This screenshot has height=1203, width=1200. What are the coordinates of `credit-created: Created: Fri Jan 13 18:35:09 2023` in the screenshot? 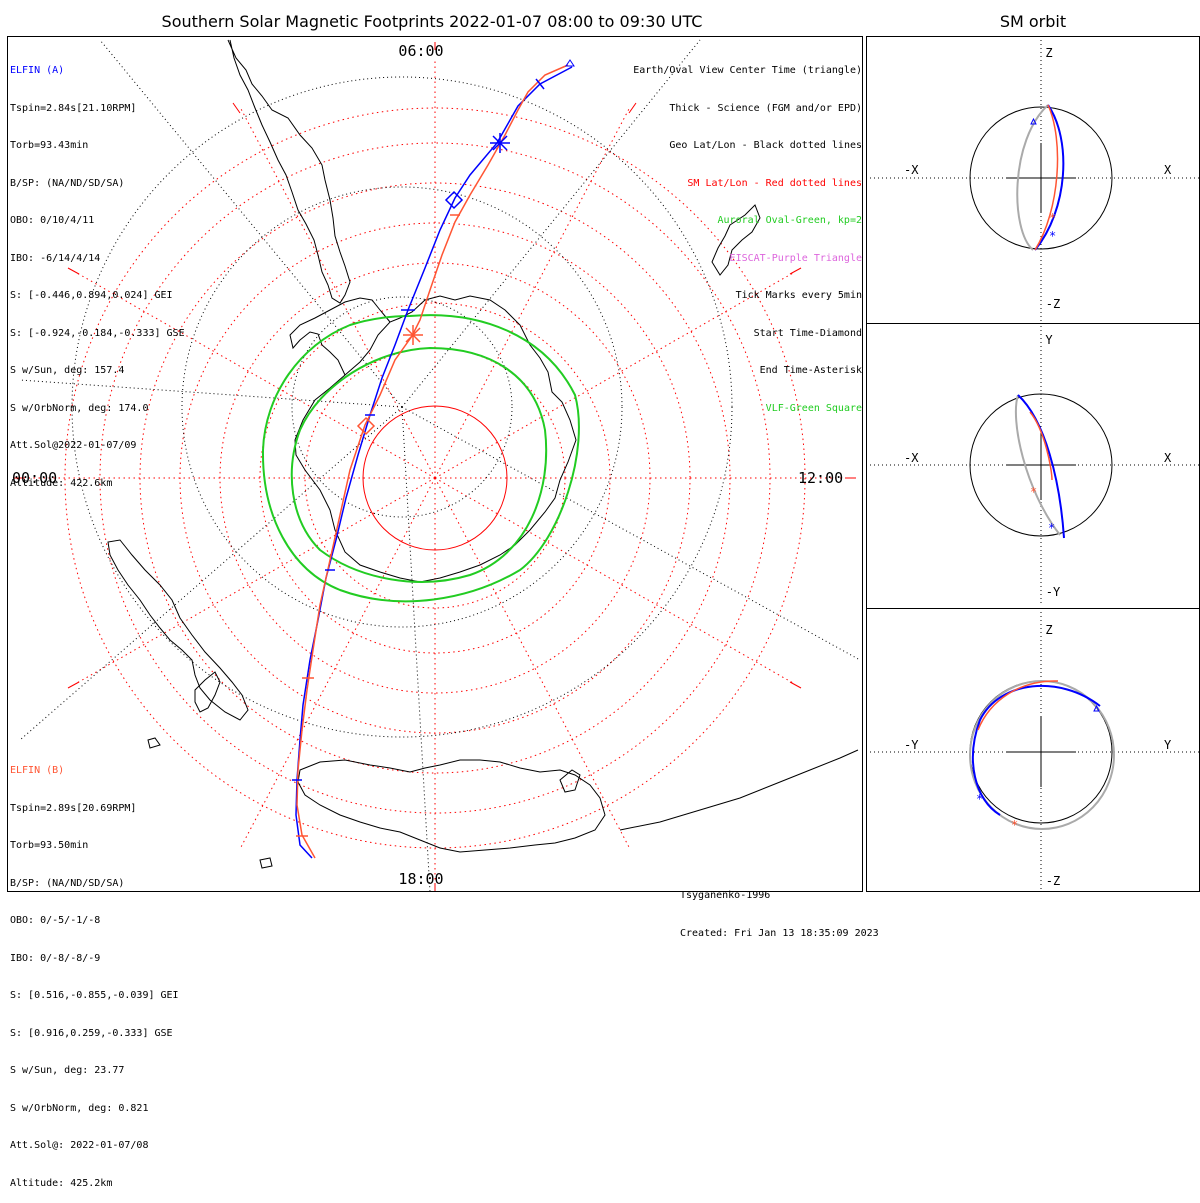 It's located at (779, 933).